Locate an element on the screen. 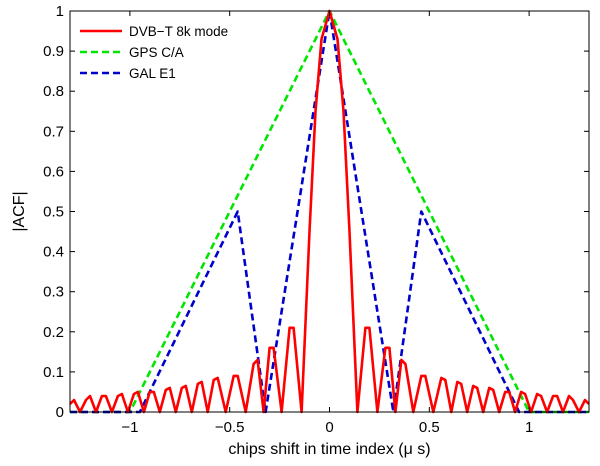 This screenshot has width=600, height=466. y-tick-label: 0.2 is located at coordinates (53, 332).